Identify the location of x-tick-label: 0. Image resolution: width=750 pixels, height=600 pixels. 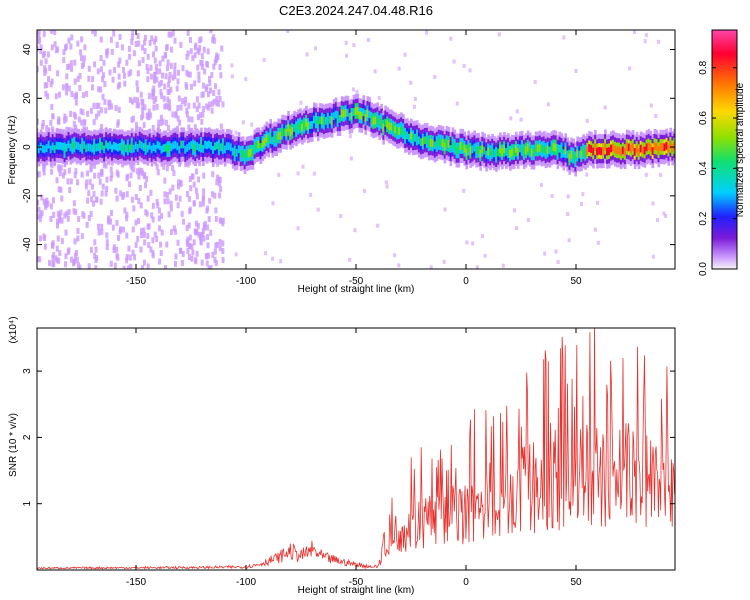
(466, 281).